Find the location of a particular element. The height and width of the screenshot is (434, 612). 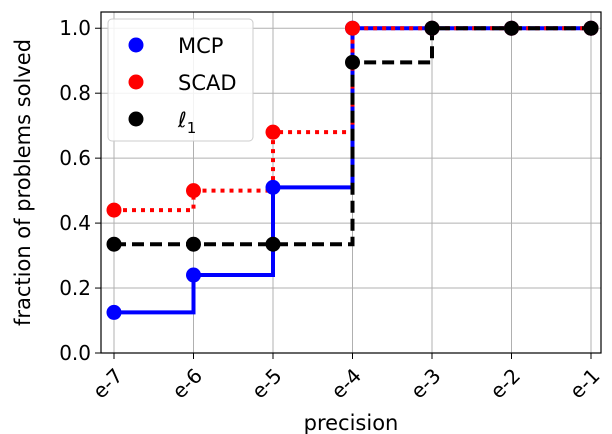

x-tick-label: e-5 is located at coordinates (267, 384).